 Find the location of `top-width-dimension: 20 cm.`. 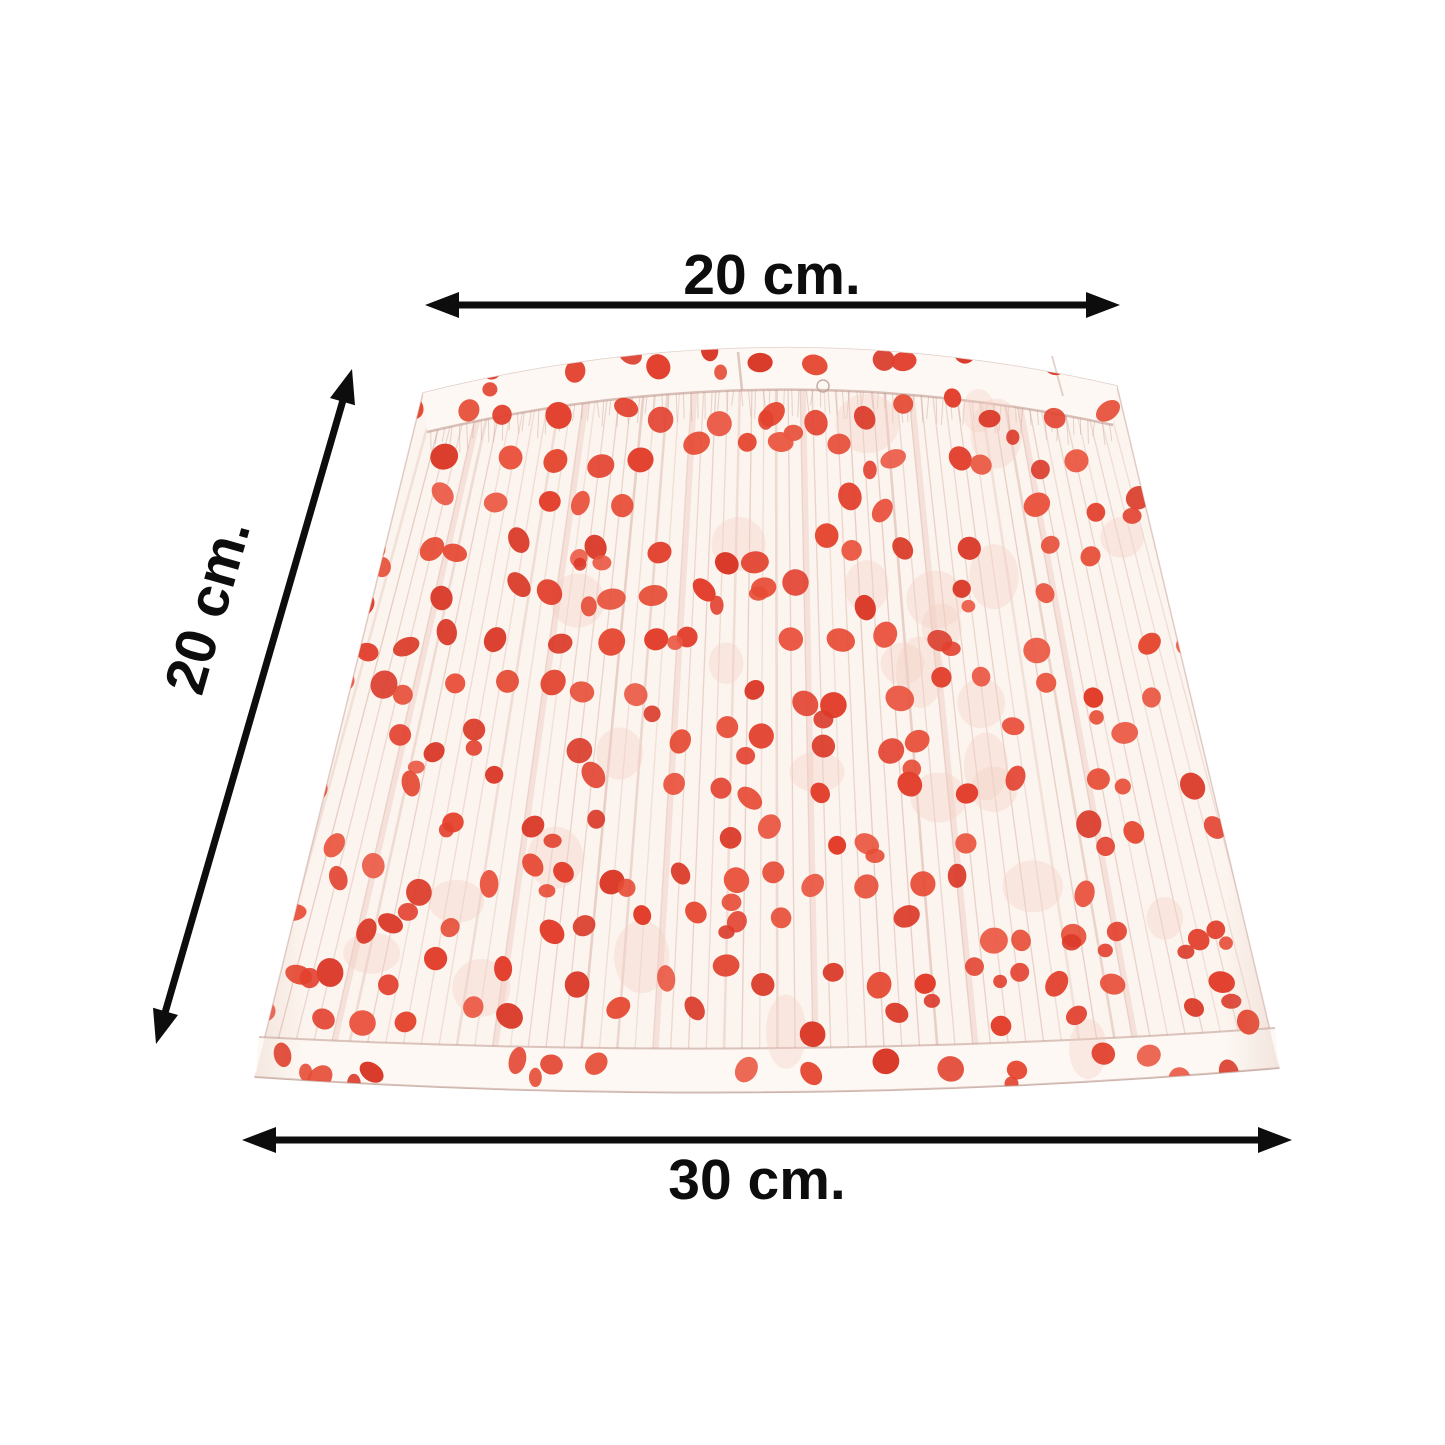

top-width-dimension: 20 cm. is located at coordinates (772, 280).